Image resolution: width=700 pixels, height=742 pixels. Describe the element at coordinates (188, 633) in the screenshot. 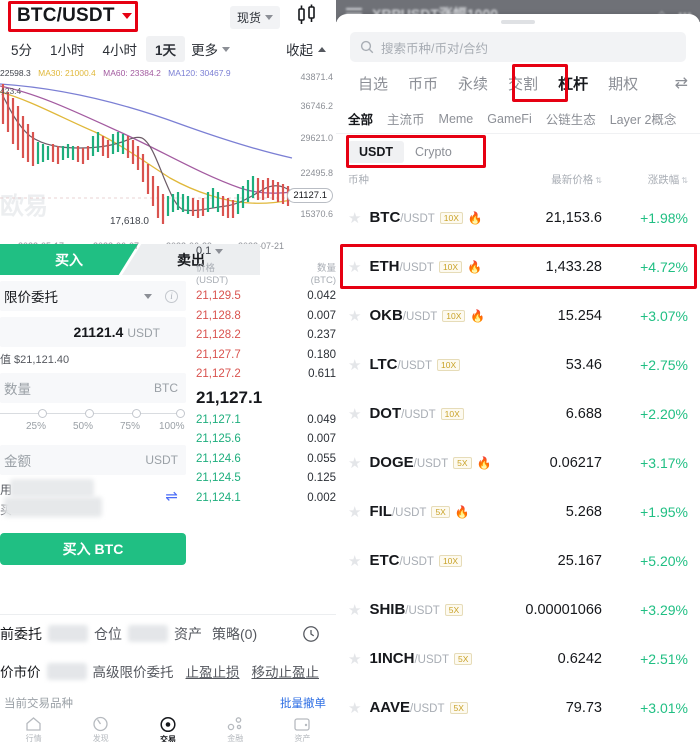

I see `tab-assets: 资产` at that location.